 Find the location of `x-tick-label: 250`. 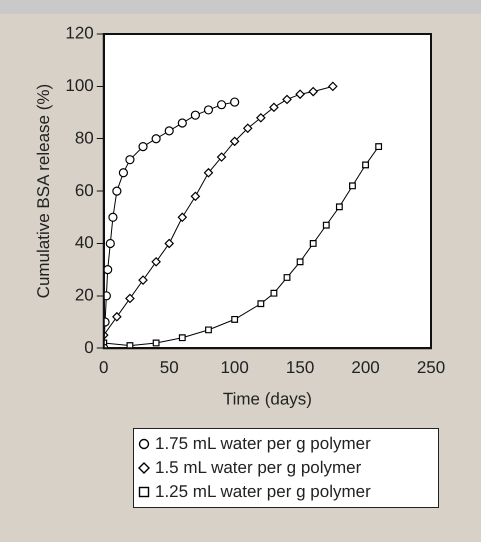

x-tick-label: 250 is located at coordinates (431, 368).